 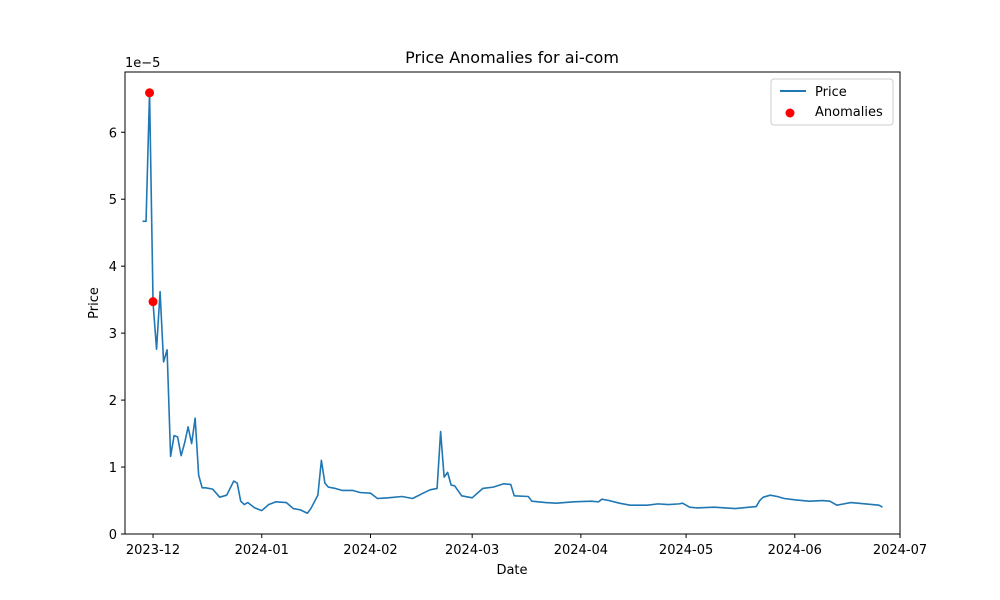 What do you see at coordinates (113, 267) in the screenshot?
I see `y-tick-label: 4` at bounding box center [113, 267].